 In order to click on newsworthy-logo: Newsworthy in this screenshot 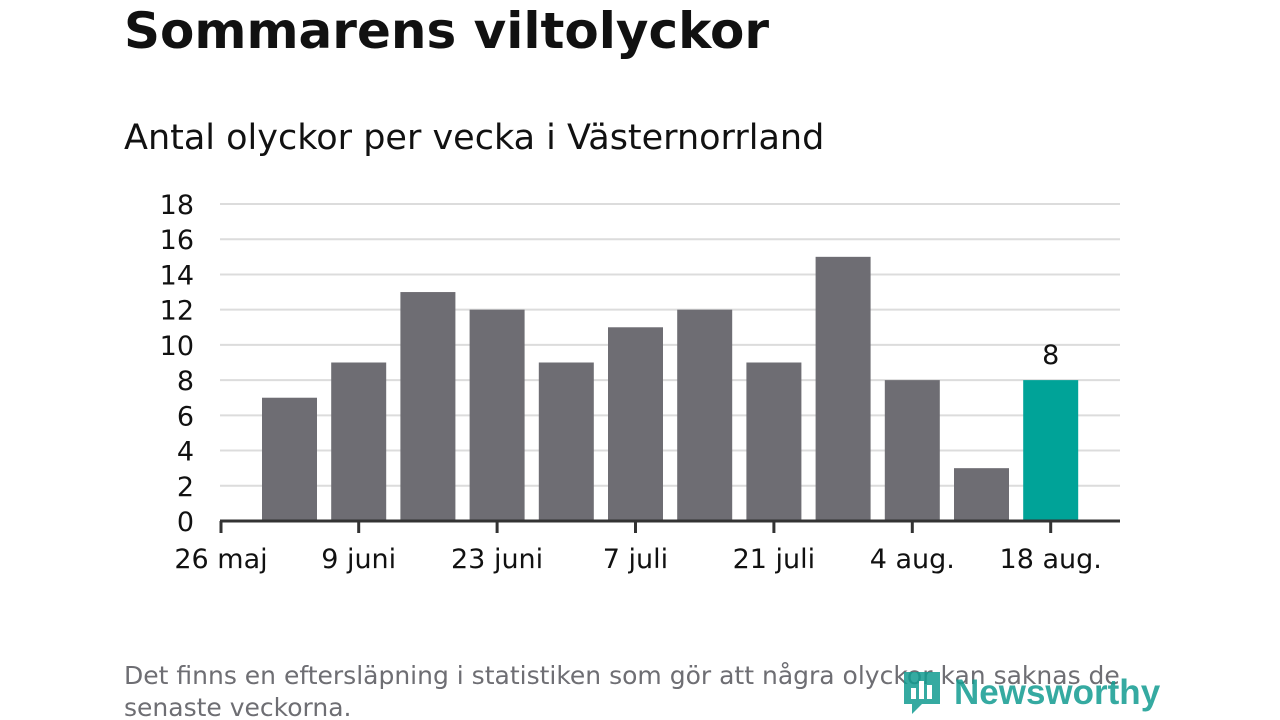, I will do `click(1030, 693)`.